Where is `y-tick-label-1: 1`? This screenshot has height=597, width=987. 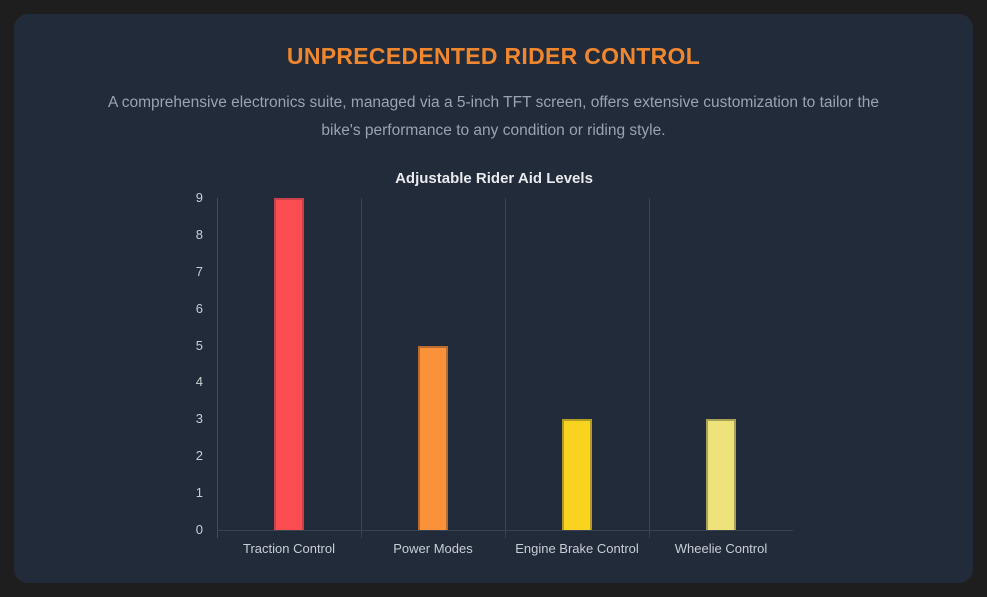
y-tick-label-1: 1 is located at coordinates (199, 493).